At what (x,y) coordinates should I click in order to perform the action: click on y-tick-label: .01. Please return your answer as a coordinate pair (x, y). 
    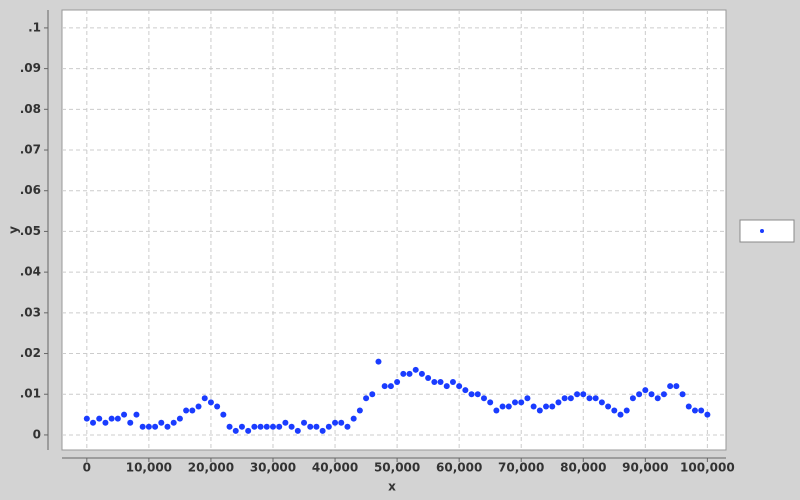
    Looking at the image, I should click on (30, 394).